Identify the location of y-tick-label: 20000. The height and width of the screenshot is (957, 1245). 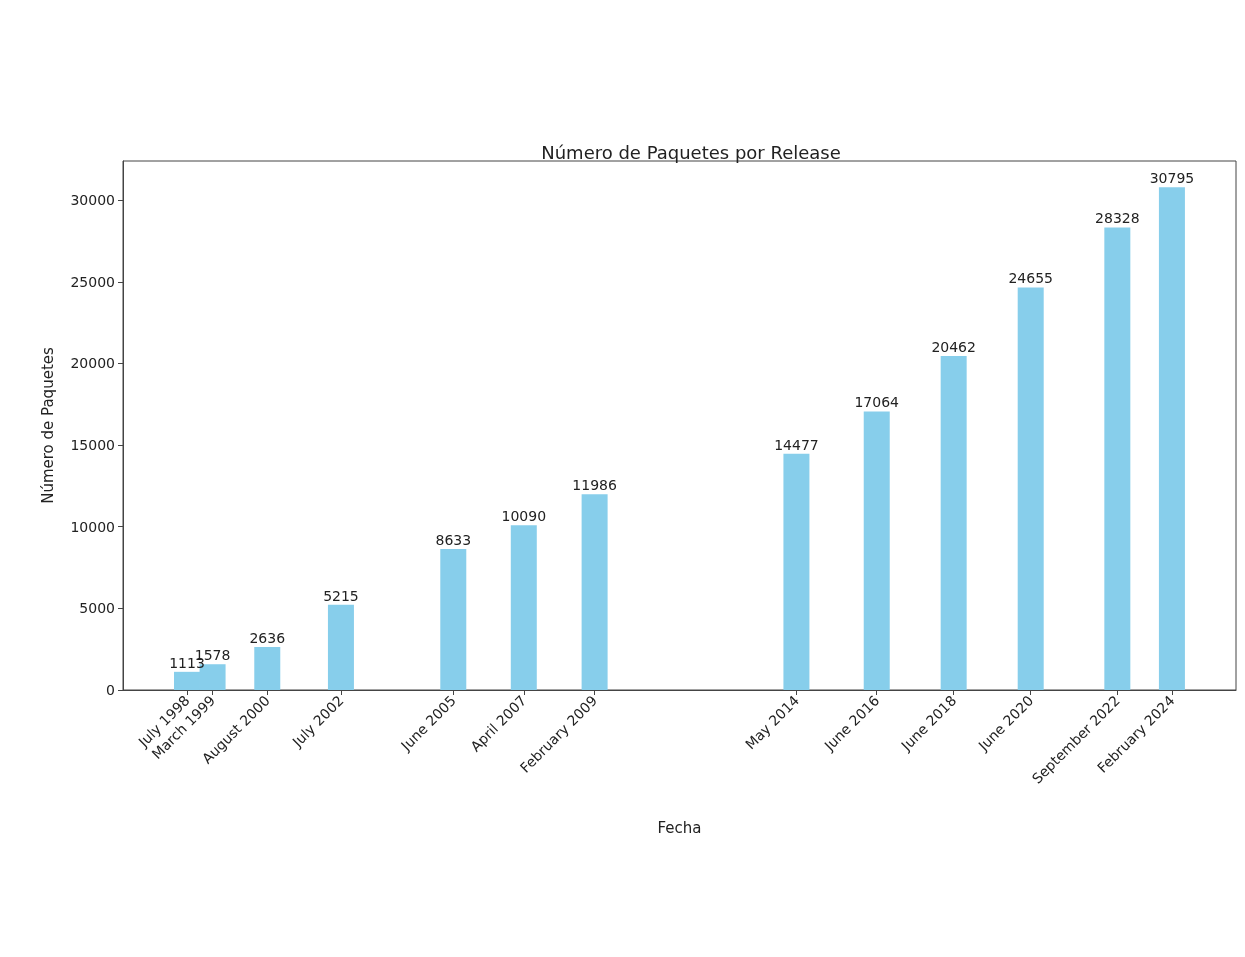
(92, 363).